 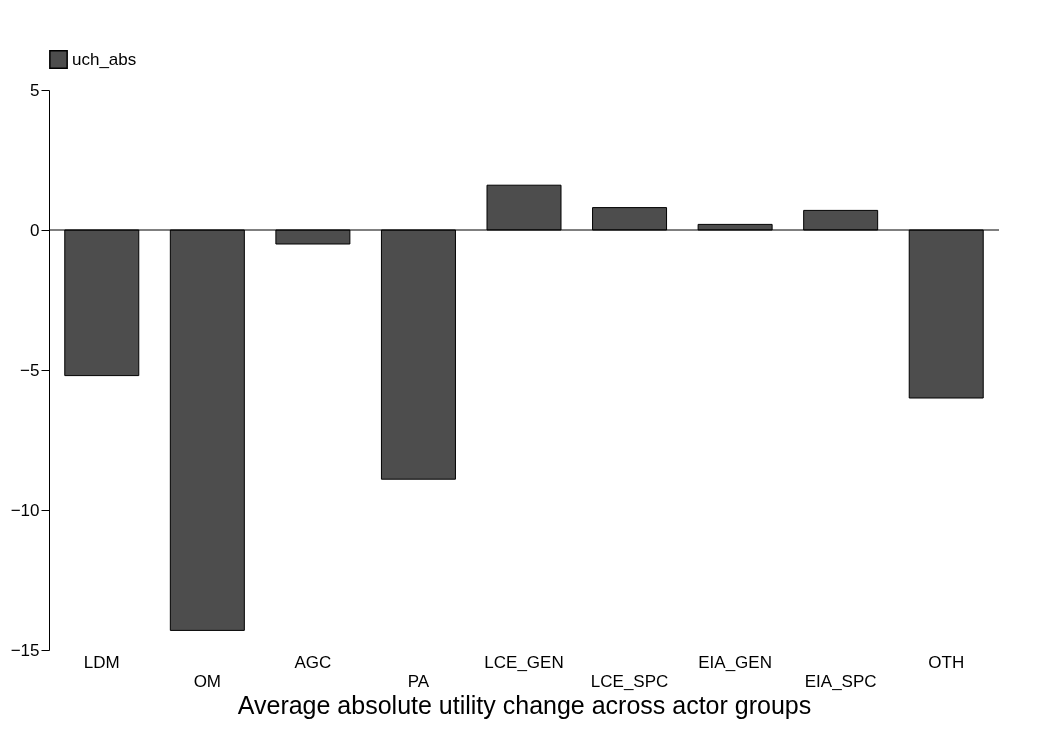 I want to click on x-tick-label: LCE_SPC, so click(x=629, y=681).